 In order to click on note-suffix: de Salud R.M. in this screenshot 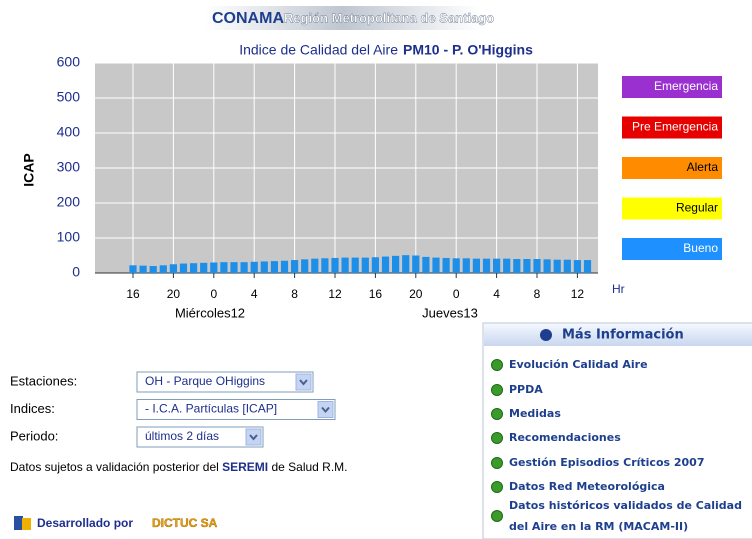, I will do `click(307, 467)`.